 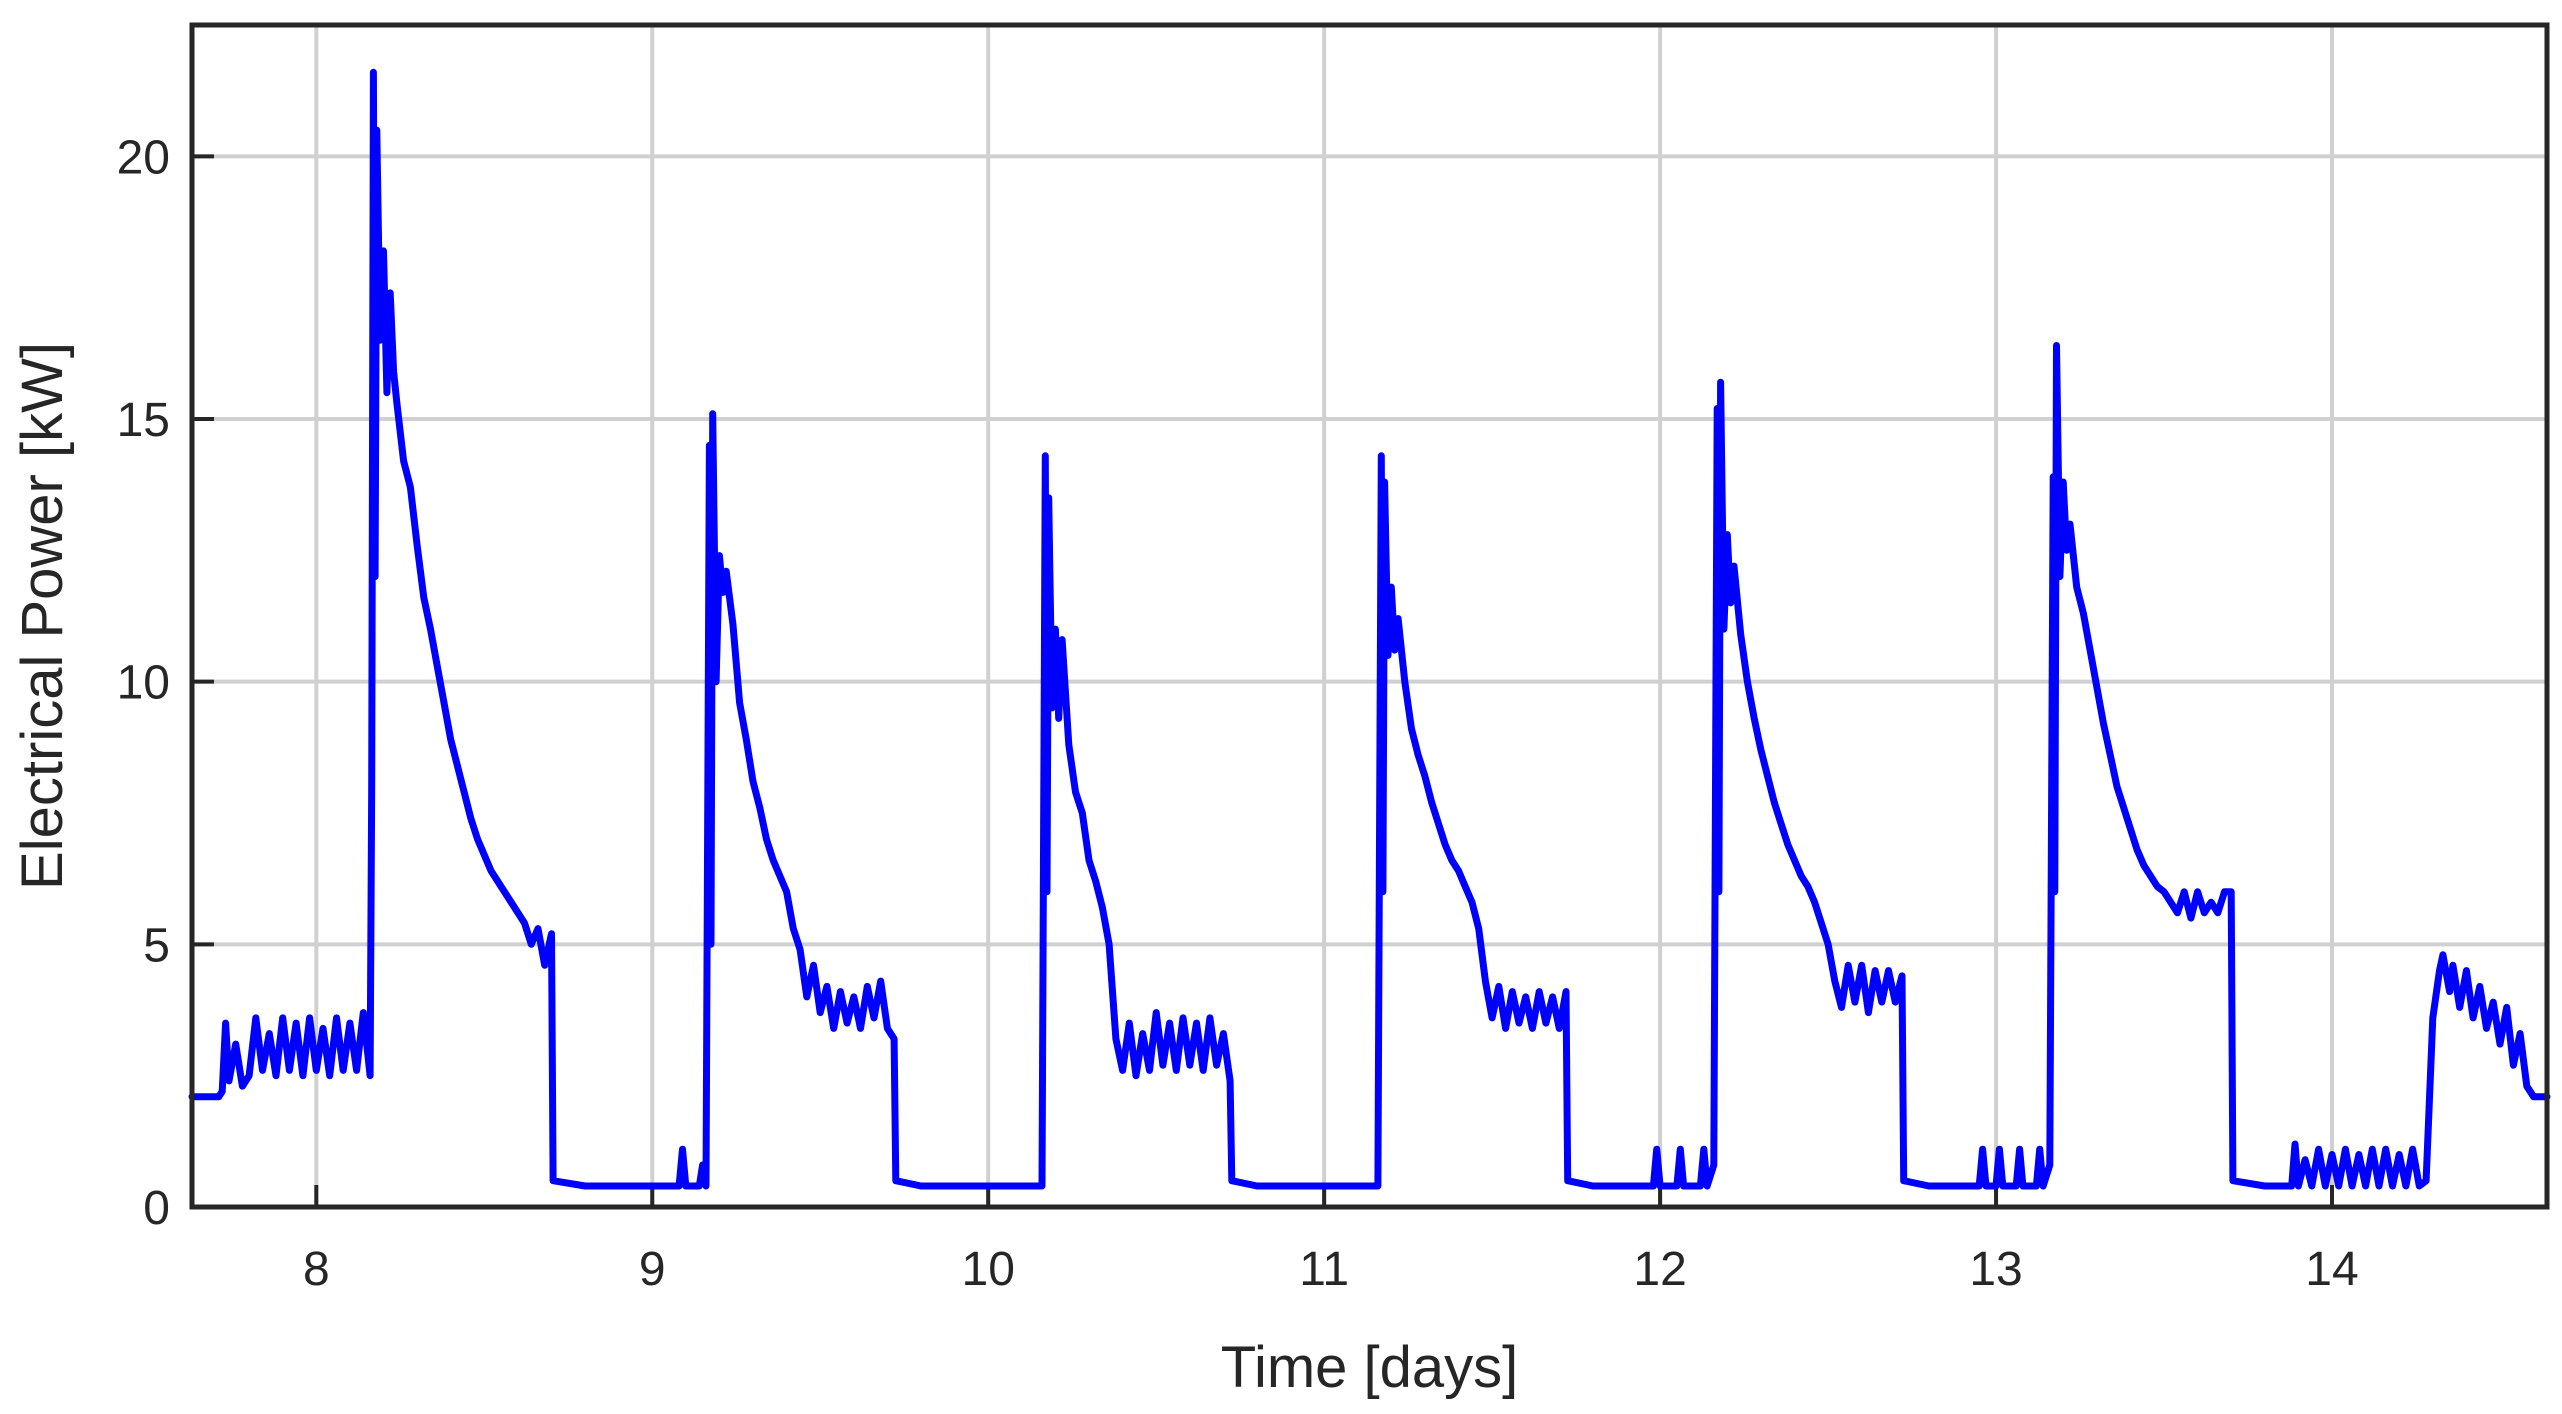 I want to click on y-tick-label: 20, so click(x=143, y=157).